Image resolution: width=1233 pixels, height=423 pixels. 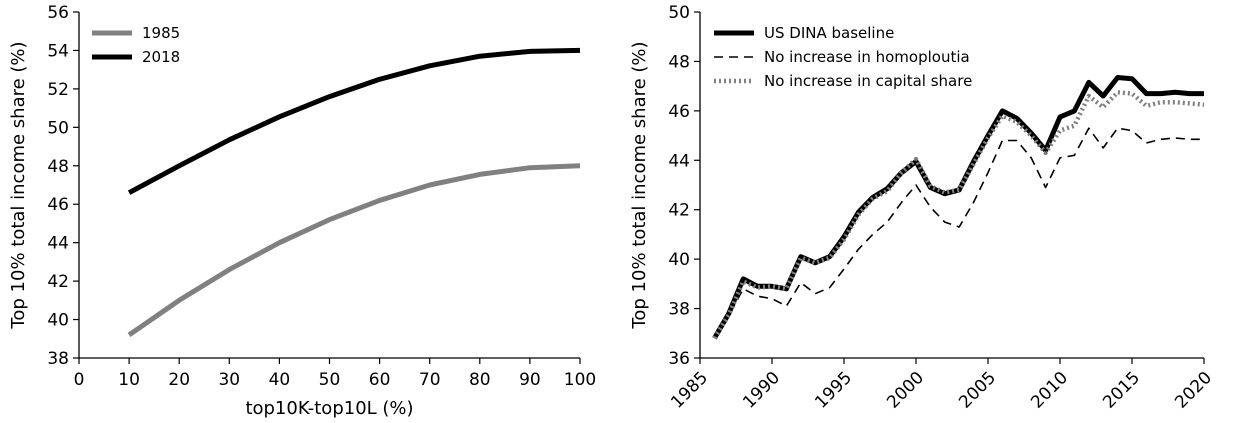 I want to click on legend-label: 2018, so click(x=161, y=57).